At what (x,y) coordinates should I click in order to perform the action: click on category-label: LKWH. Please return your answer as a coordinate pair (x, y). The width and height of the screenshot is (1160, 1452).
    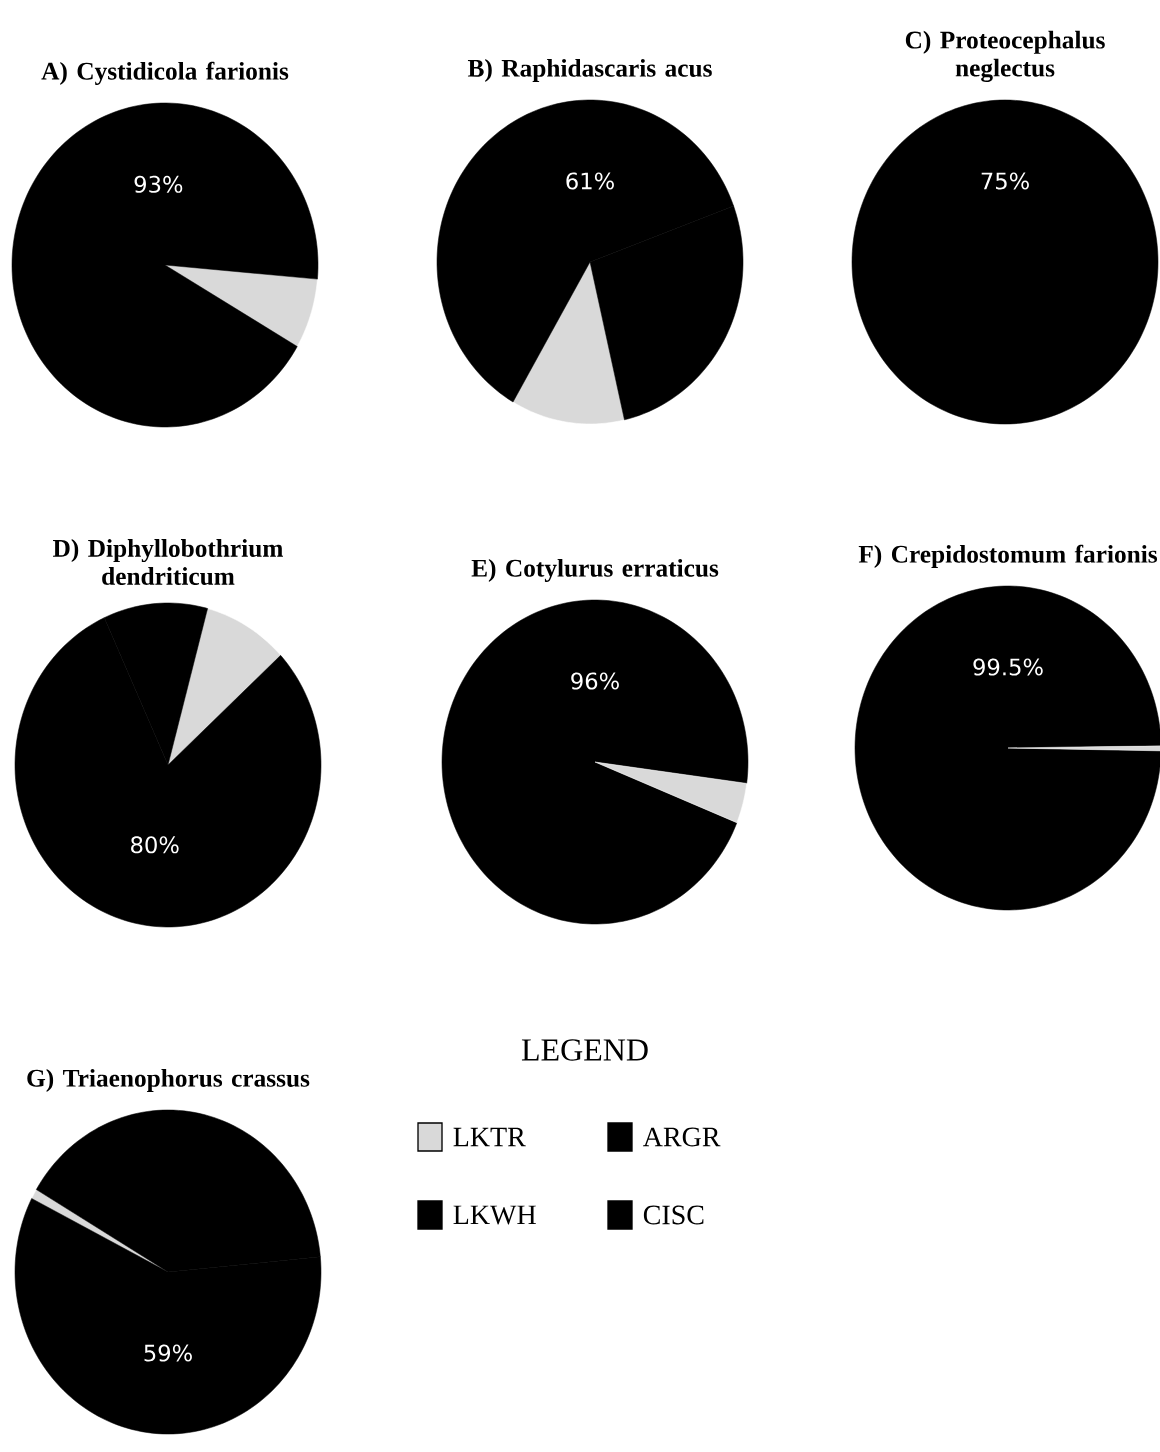
    Looking at the image, I should click on (494, 1215).